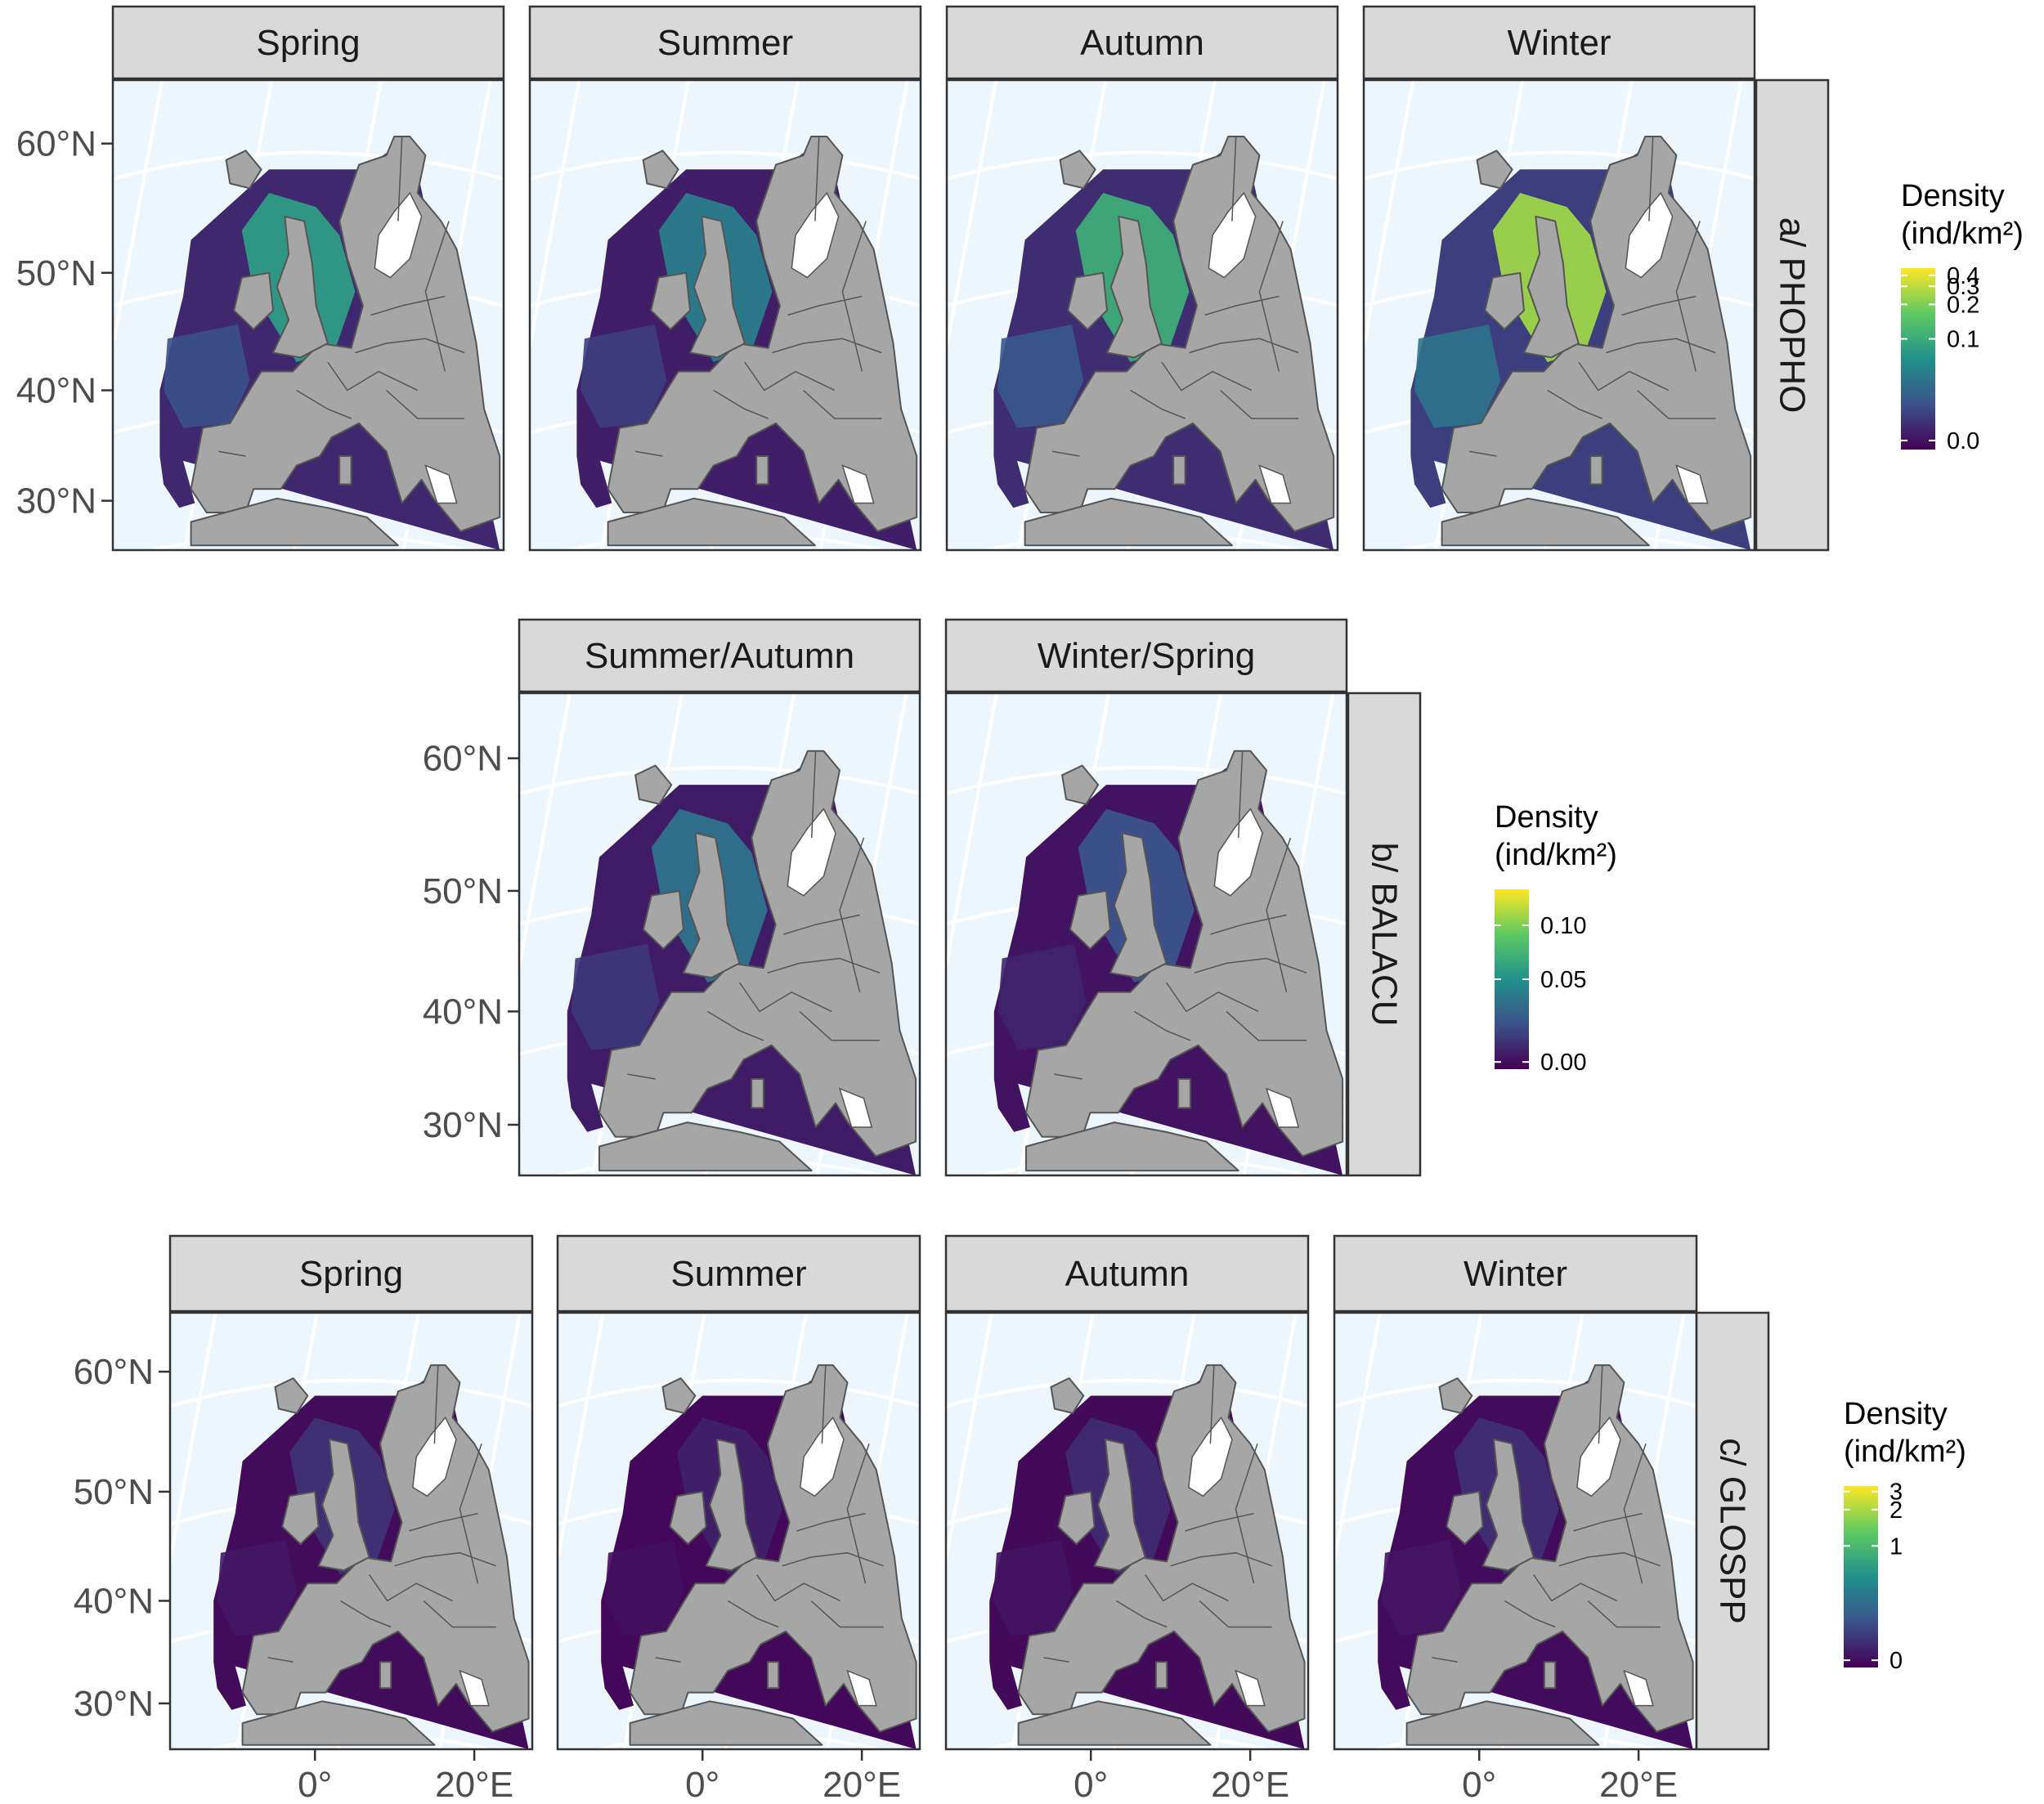 The width and height of the screenshot is (2044, 1804). I want to click on panel-glospp-autumn: Autumn 0° 20°E, so click(1127, 1519).